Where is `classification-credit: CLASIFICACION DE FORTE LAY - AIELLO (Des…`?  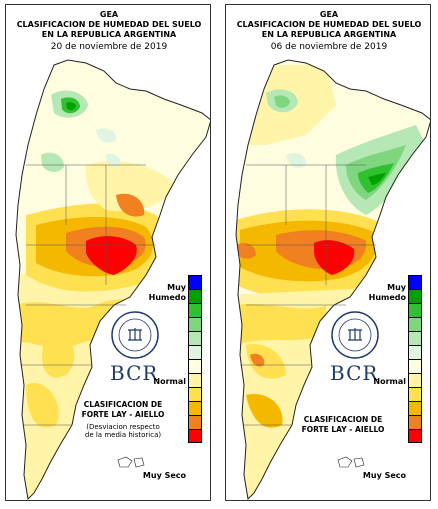 classification-credit: CLASIFICACION DE FORTE LAY - AIELLO (Des… is located at coordinates (123, 419).